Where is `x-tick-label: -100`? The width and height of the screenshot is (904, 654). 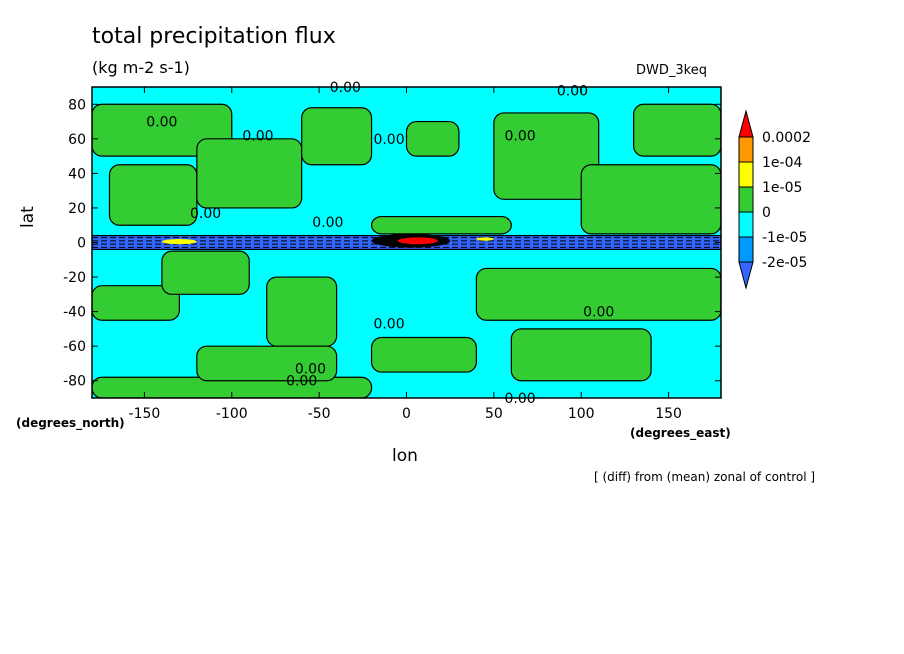
x-tick-label: -100 is located at coordinates (232, 414).